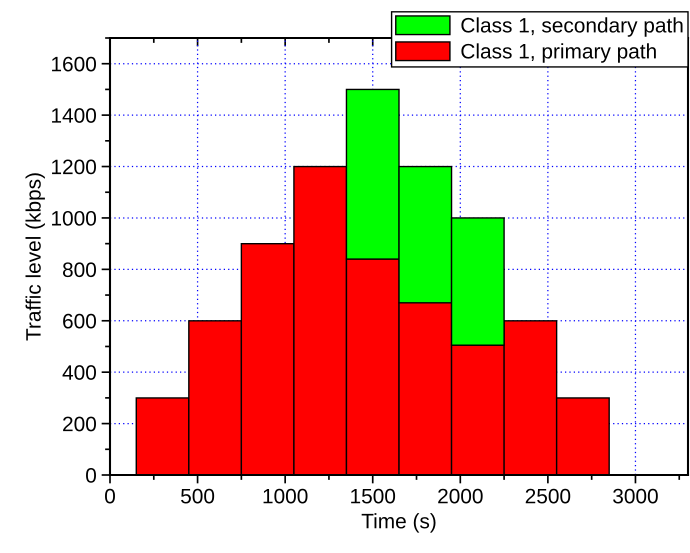 Image resolution: width=690 pixels, height=553 pixels. Describe the element at coordinates (571, 27) in the screenshot. I see `legend-label: Class 1, secondary path` at that location.